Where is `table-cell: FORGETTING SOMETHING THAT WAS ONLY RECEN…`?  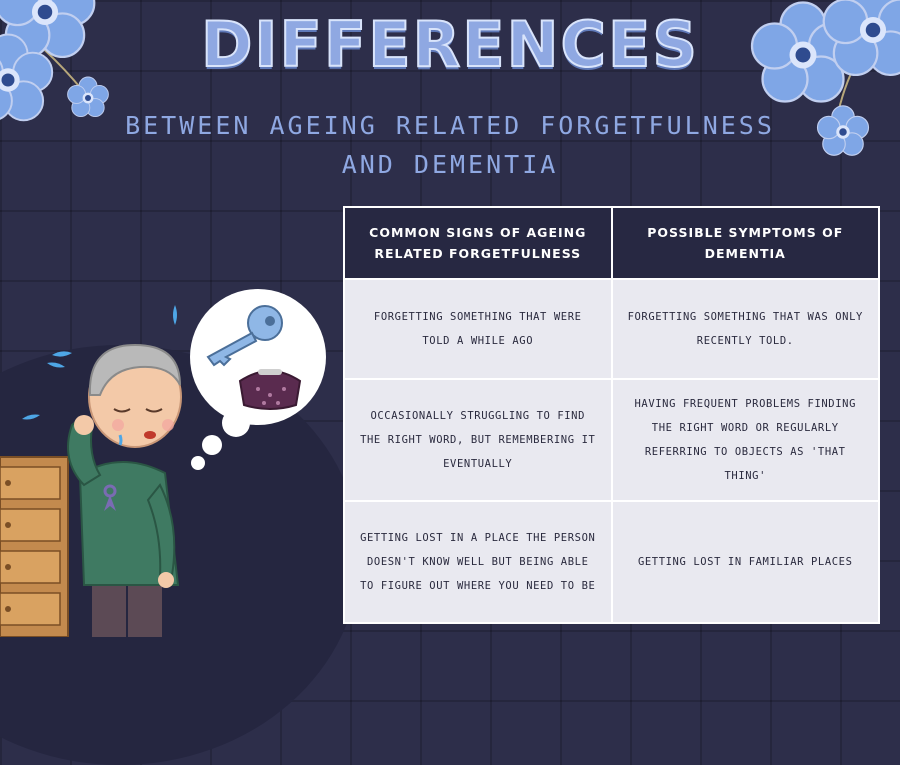
table-cell: FORGETTING SOMETHING THAT WAS ONLY RECEN… is located at coordinates (745, 329).